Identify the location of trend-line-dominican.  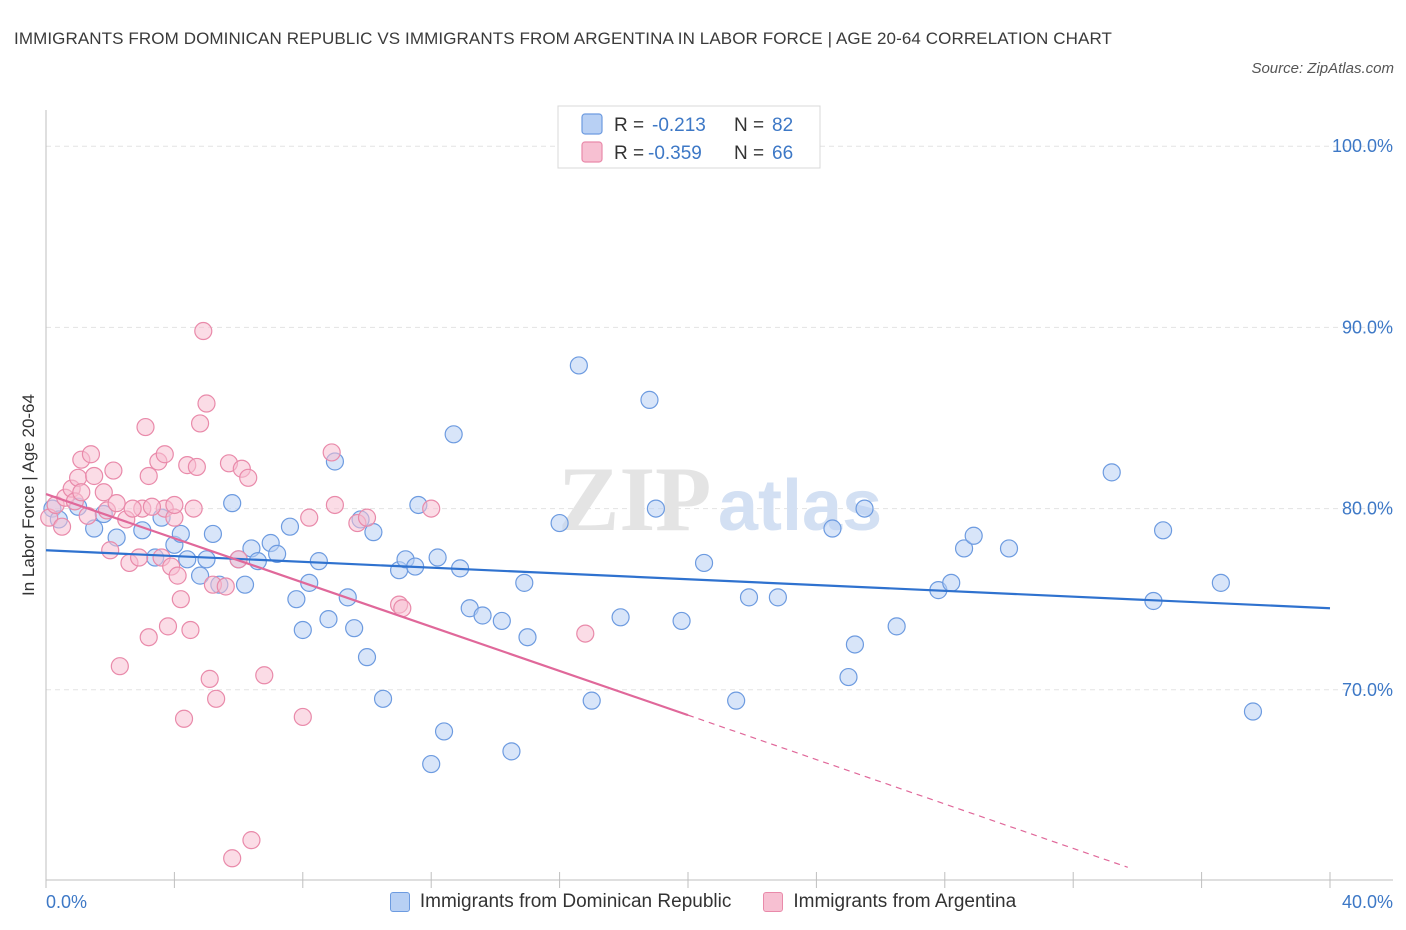
(688, 579).